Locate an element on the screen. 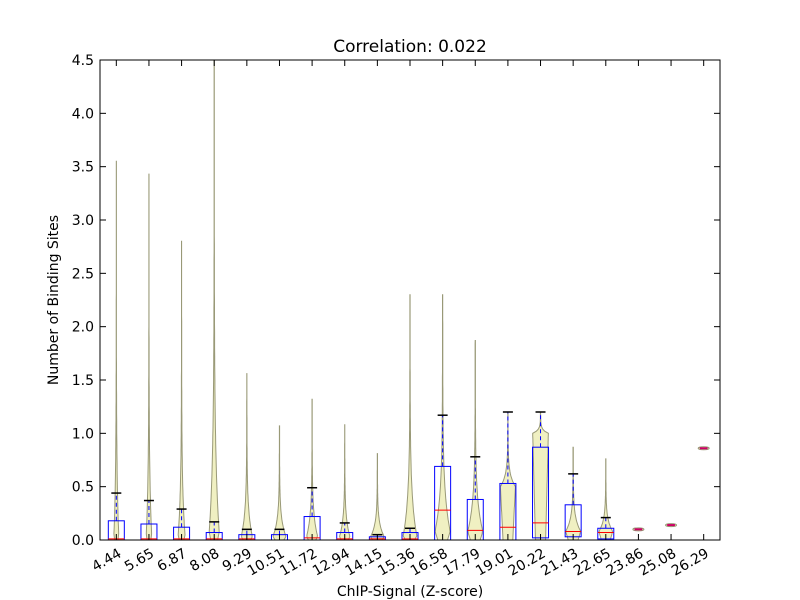 This screenshot has height=600, width=800. y-tick-label: 0.0 is located at coordinates (83, 541).